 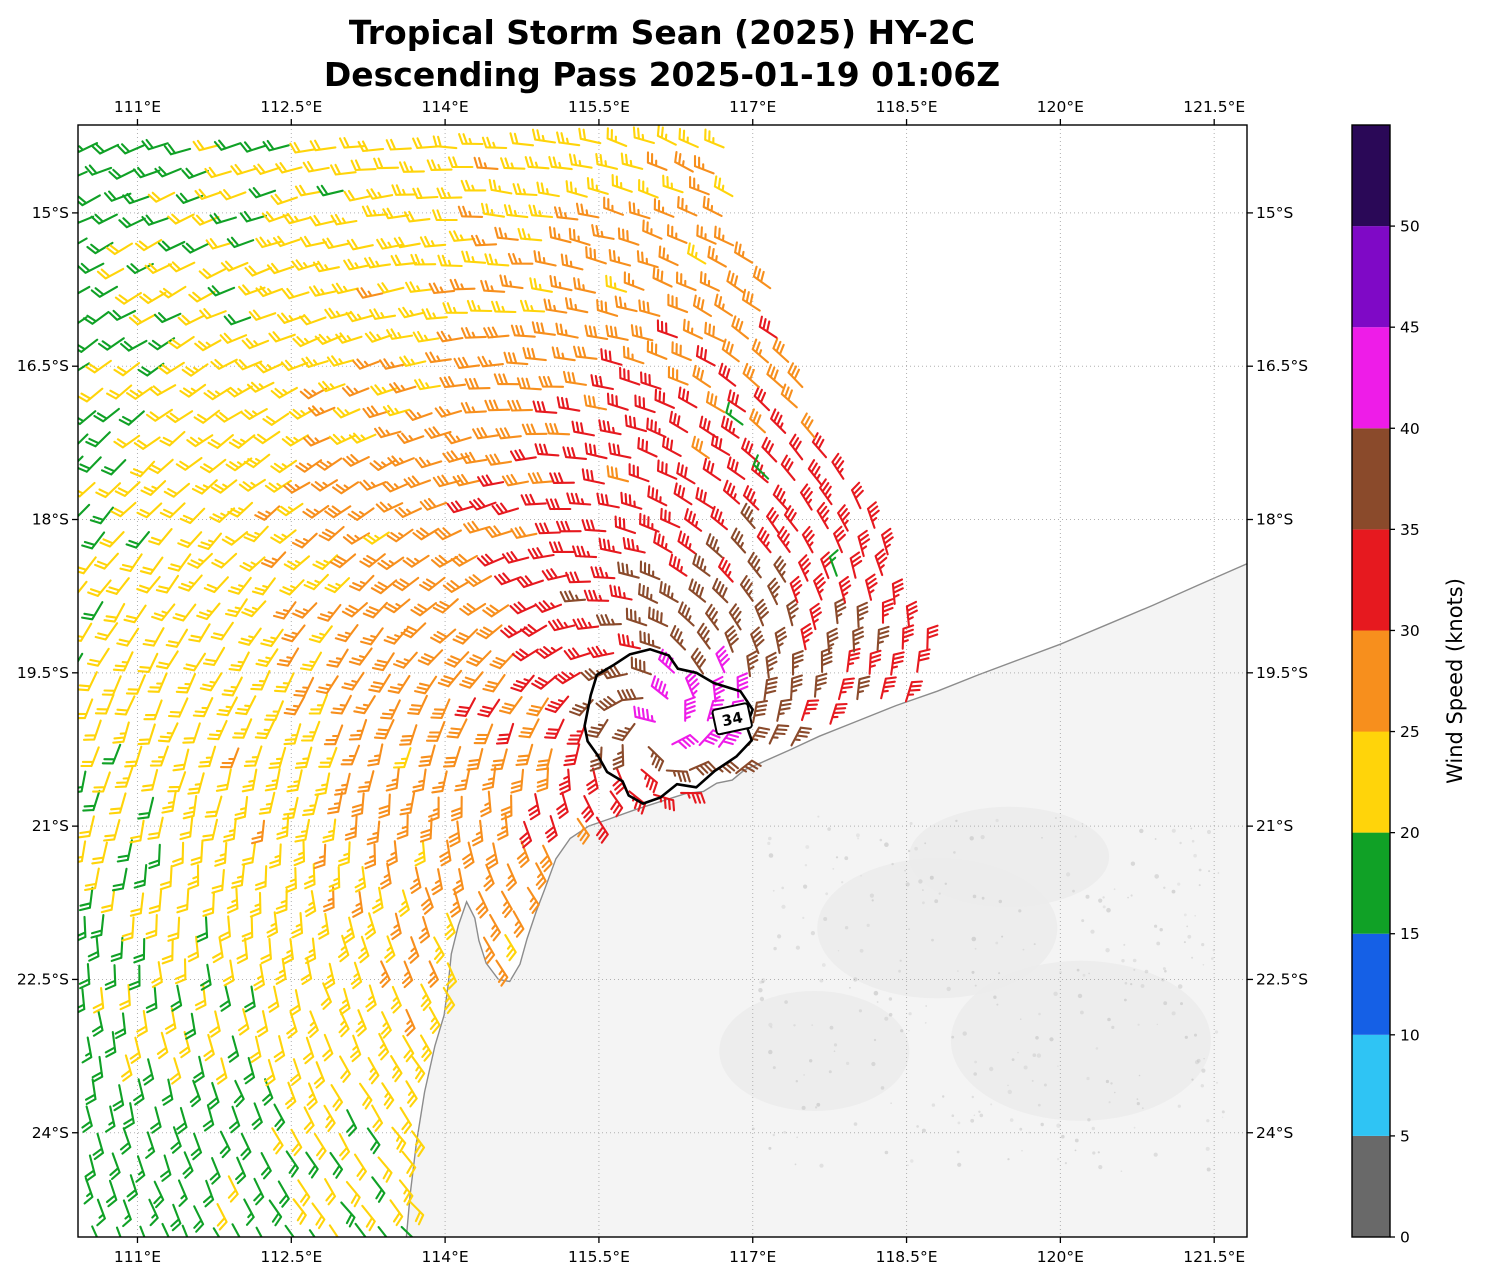 What do you see at coordinates (814, 1051) in the screenshot?
I see `terrain-shading` at bounding box center [814, 1051].